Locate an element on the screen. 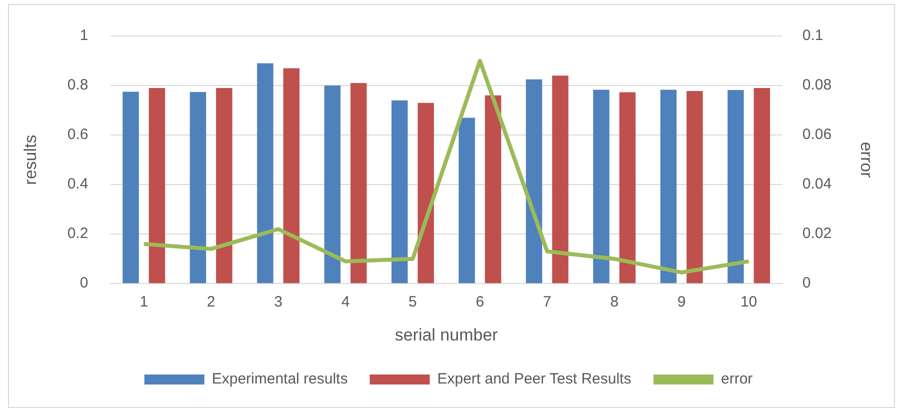 This screenshot has width=905, height=416. x-tick-label: 6 is located at coordinates (480, 302).